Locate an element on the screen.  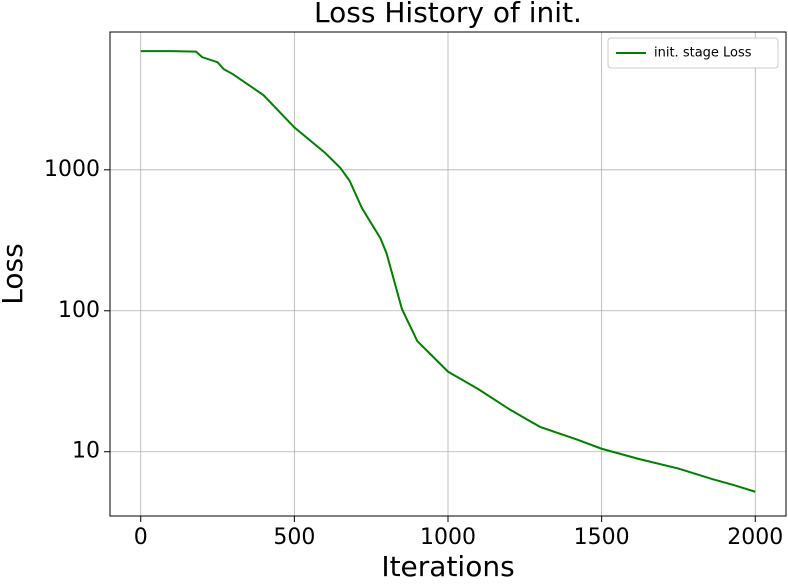
x-tick-label: 1500 is located at coordinates (602, 537).